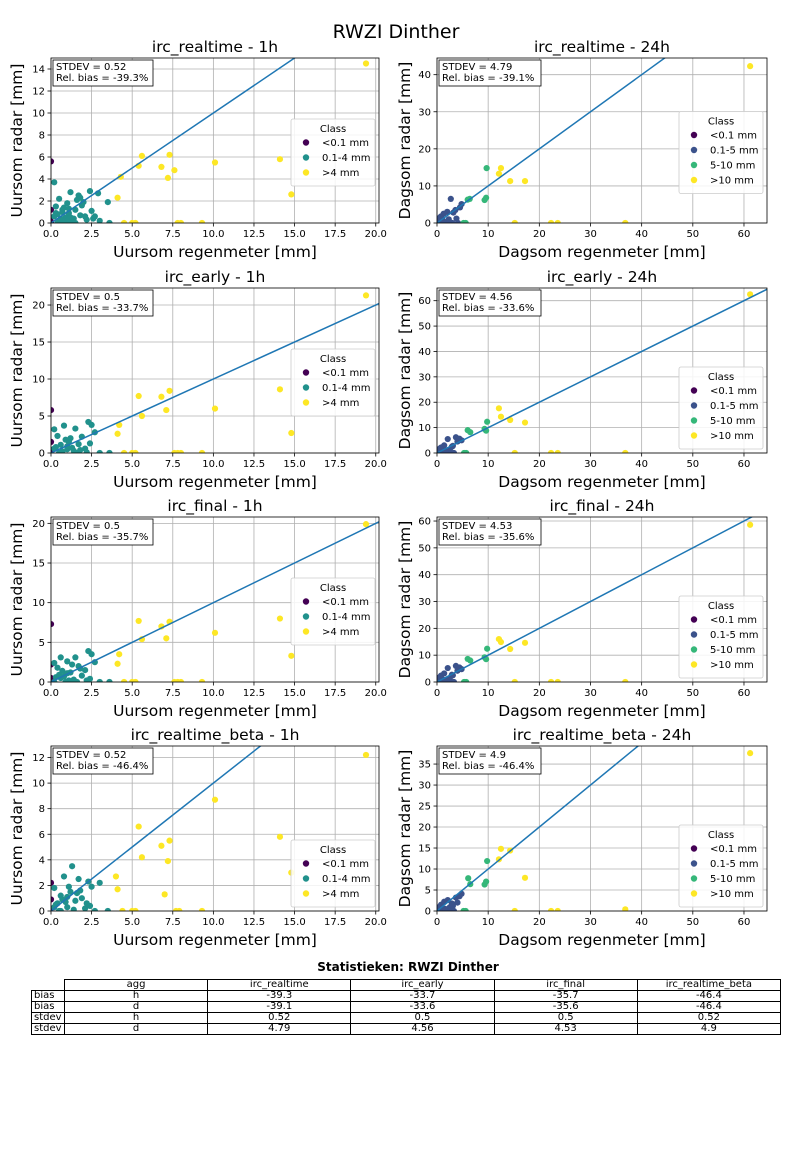 Image resolution: width=792 pixels, height=1152 pixels. What do you see at coordinates (734, 151) in the screenshot?
I see `legend-label: 0.1-5 mm` at bounding box center [734, 151].